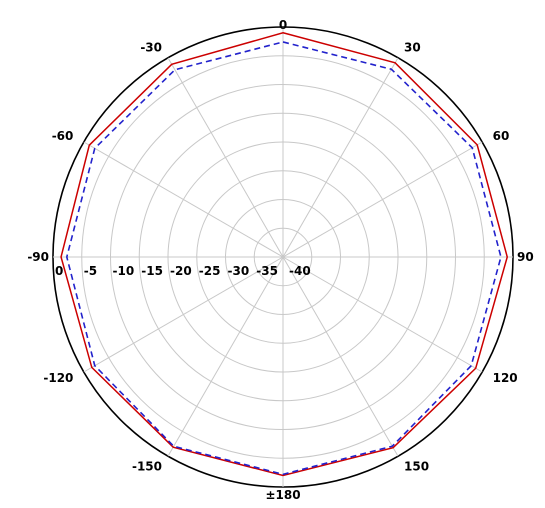 The width and height of the screenshot is (545, 508). I want to click on angle-tick-label: -120, so click(58, 378).